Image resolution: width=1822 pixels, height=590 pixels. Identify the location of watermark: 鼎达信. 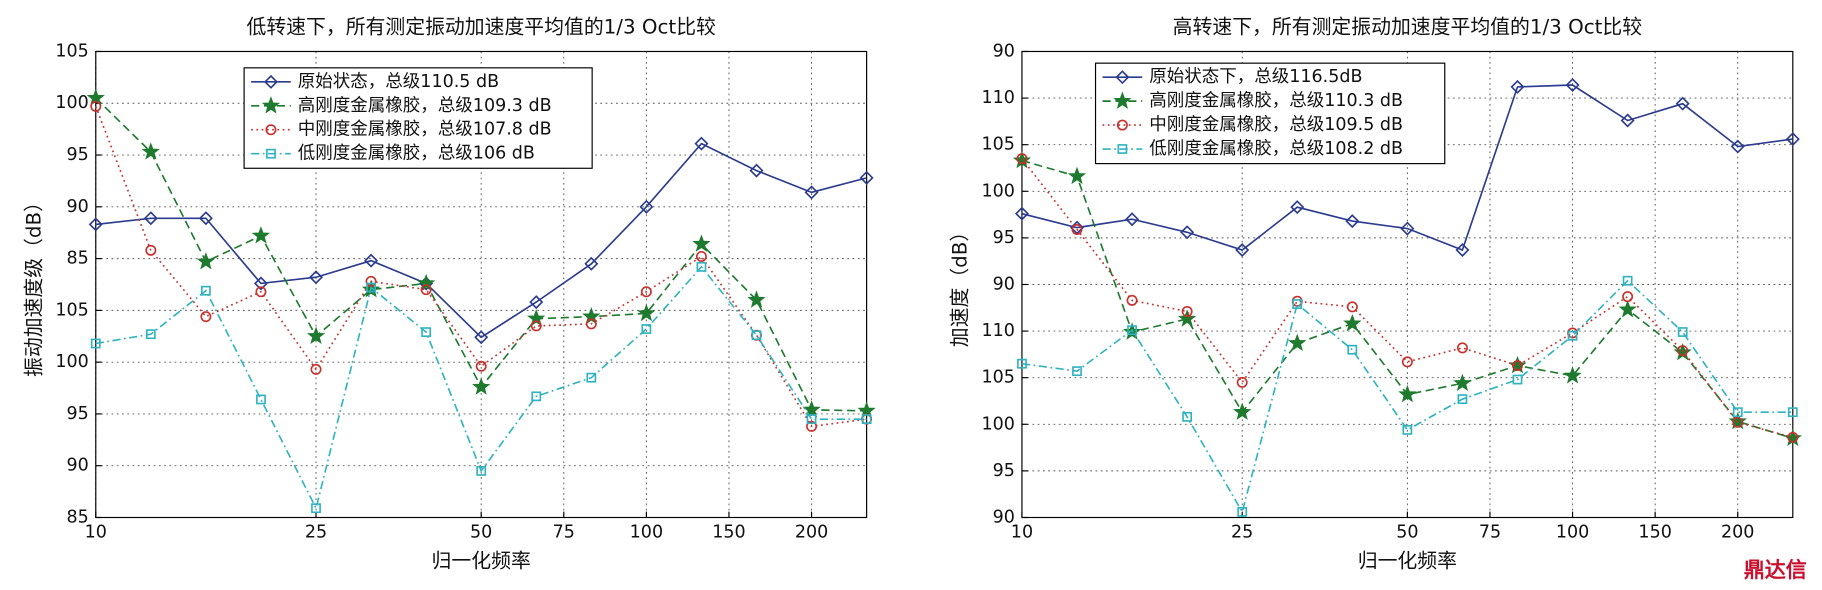
(1775, 569).